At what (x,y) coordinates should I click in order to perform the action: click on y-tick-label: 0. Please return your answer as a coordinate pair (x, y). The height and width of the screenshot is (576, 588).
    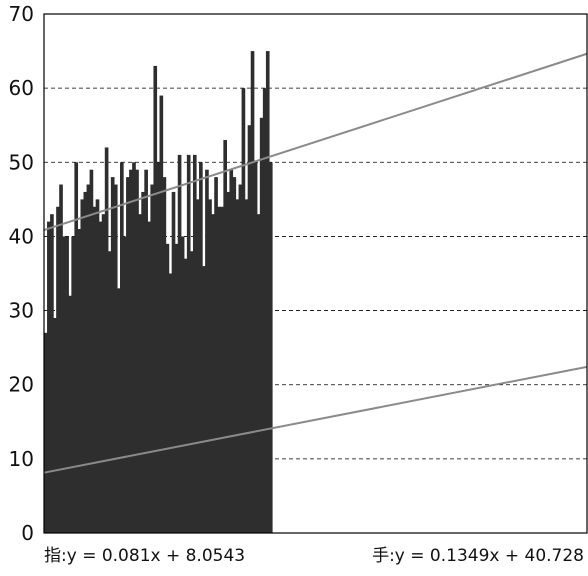
    Looking at the image, I should click on (27, 533).